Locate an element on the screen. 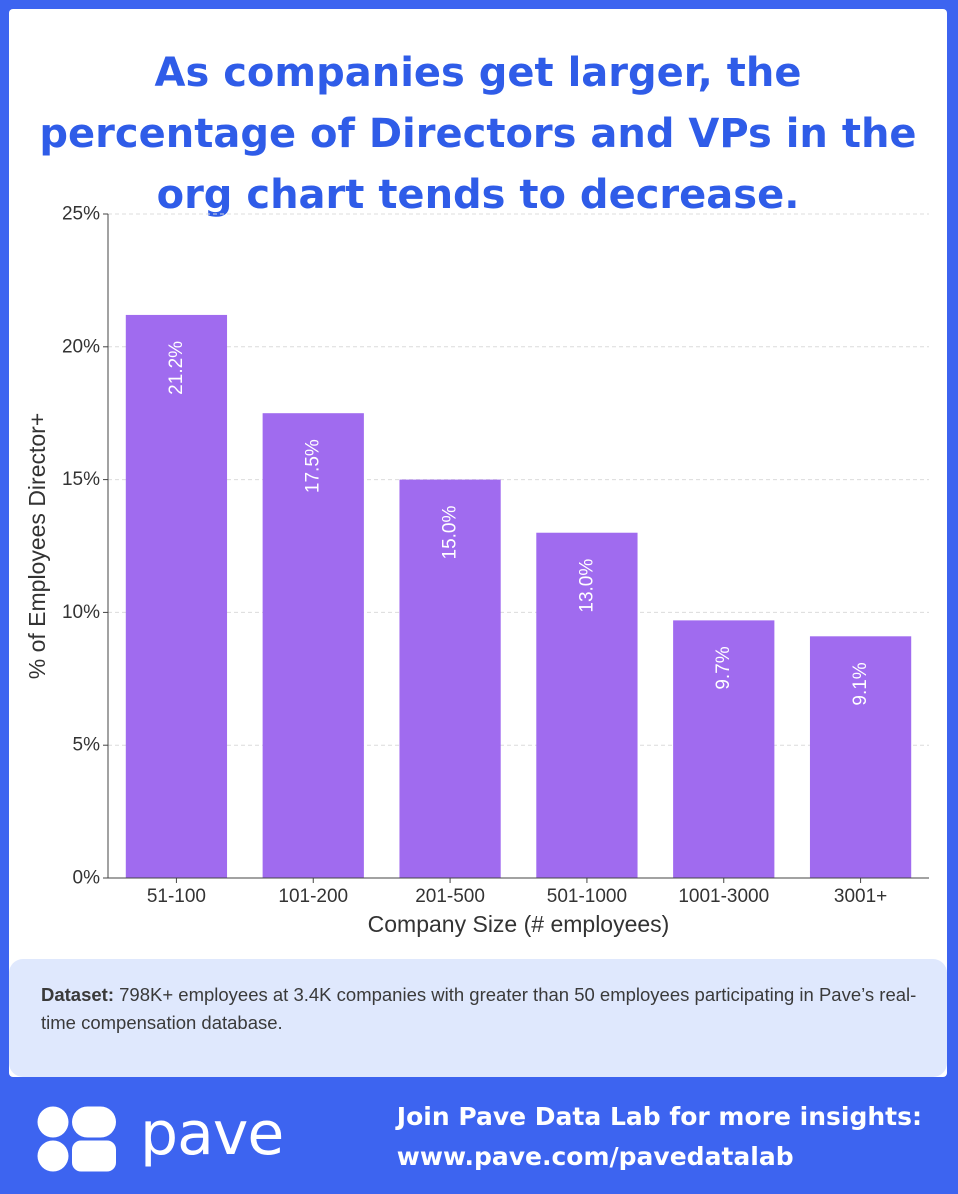 This screenshot has width=958, height=1194. y-tick-label-0: 0% is located at coordinates (87, 878).